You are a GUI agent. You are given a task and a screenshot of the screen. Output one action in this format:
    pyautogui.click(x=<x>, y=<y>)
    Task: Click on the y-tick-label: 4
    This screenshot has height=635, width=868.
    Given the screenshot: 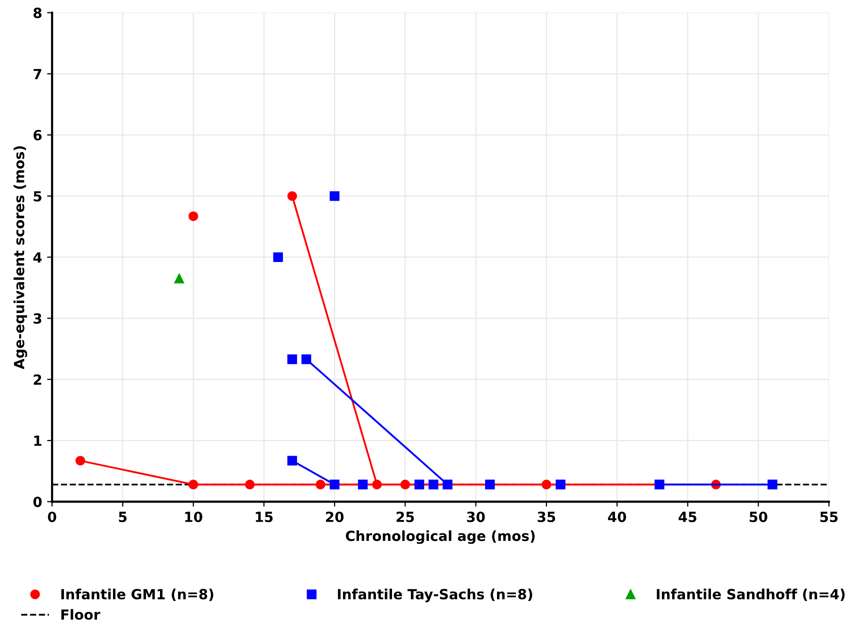 What is the action you would take?
    pyautogui.click(x=37, y=257)
    